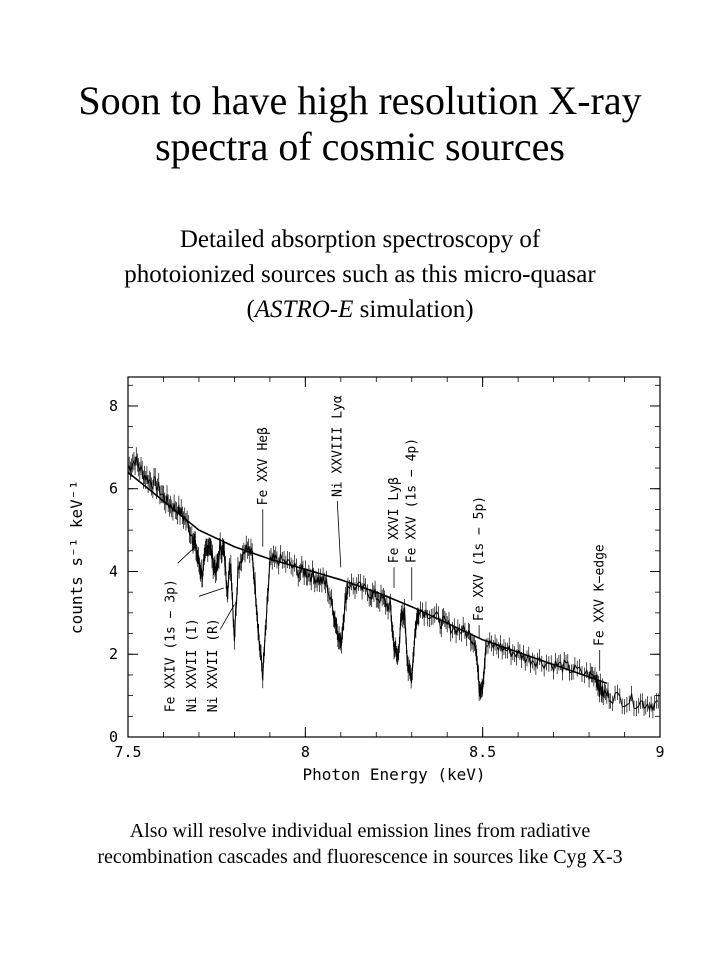  What do you see at coordinates (479, 558) in the screenshot?
I see `line-label: Fe XXV (1s − 5p)` at bounding box center [479, 558].